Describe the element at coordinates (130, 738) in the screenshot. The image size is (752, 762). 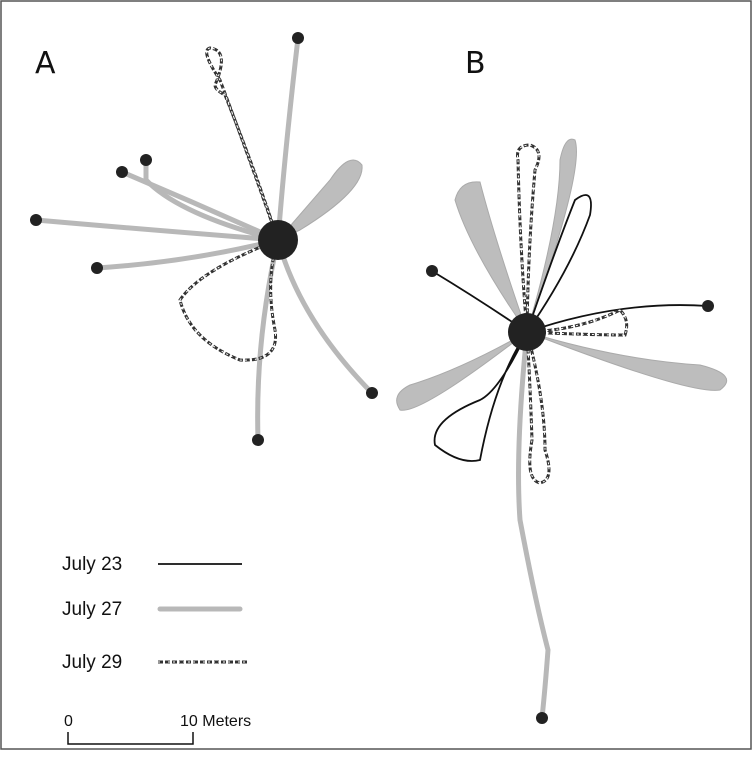
I see `scale-line` at that location.